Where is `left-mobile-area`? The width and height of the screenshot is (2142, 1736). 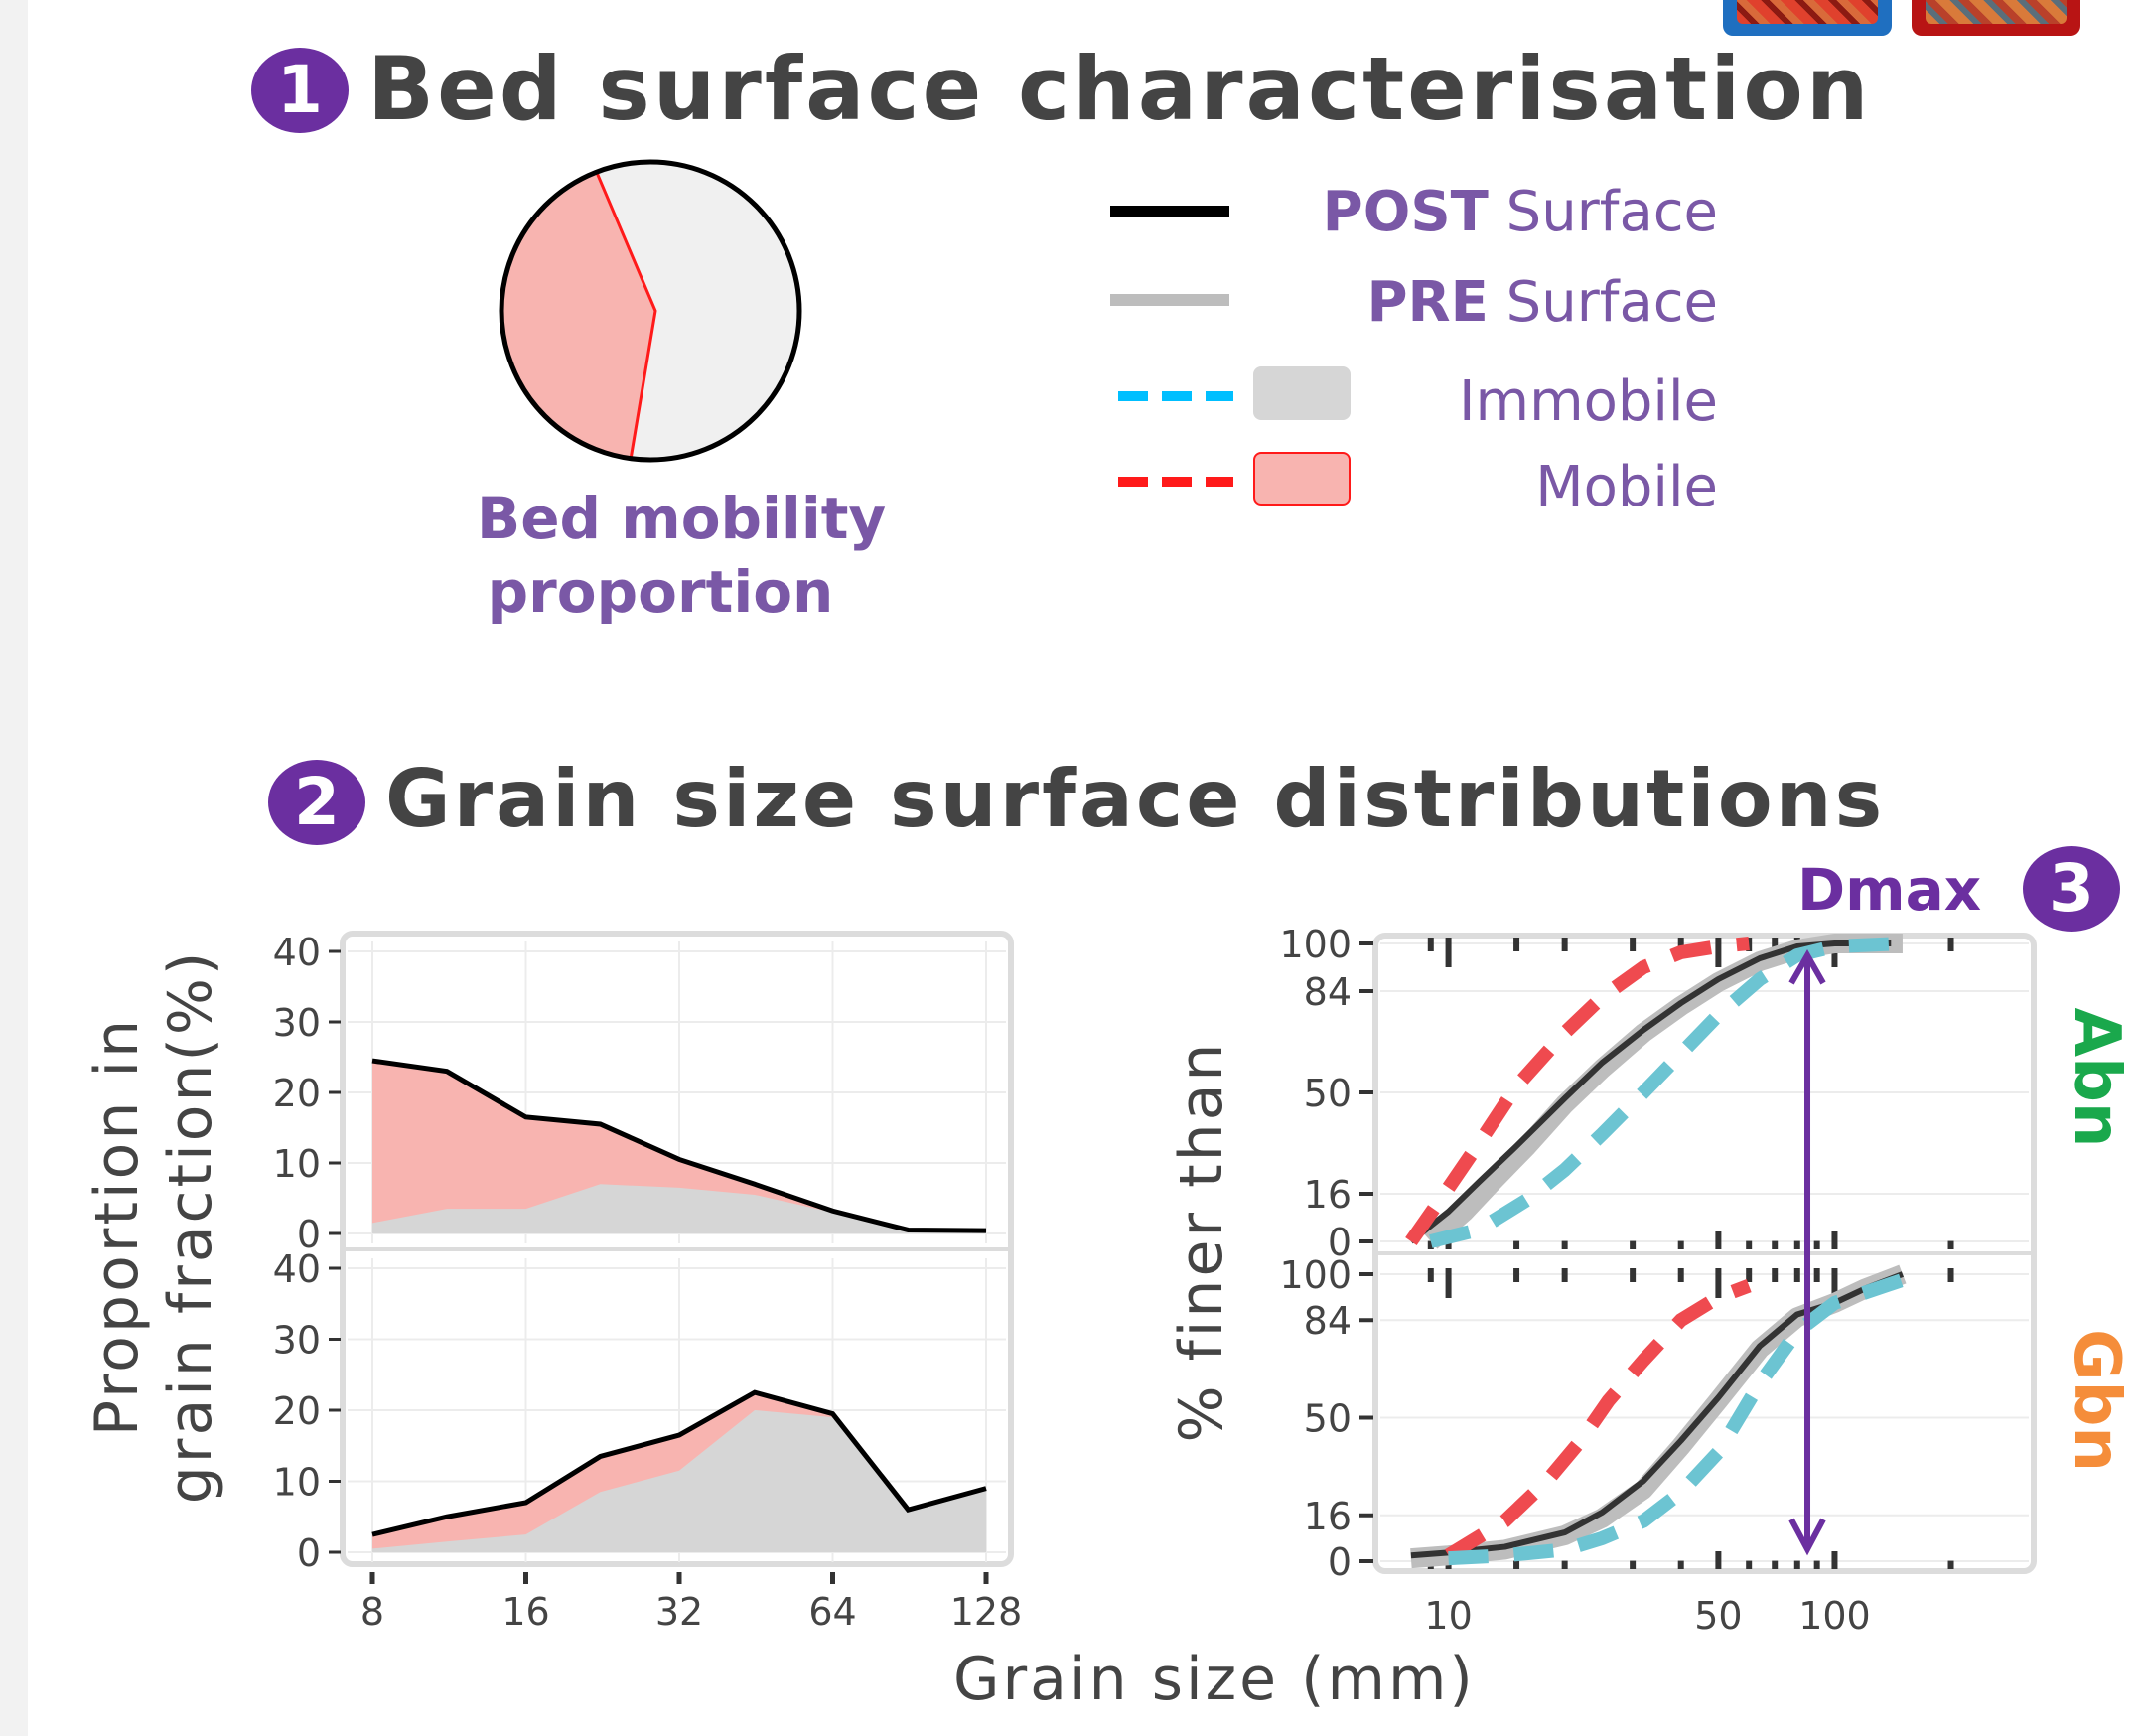
left-mobile-area is located at coordinates (679, 1147).